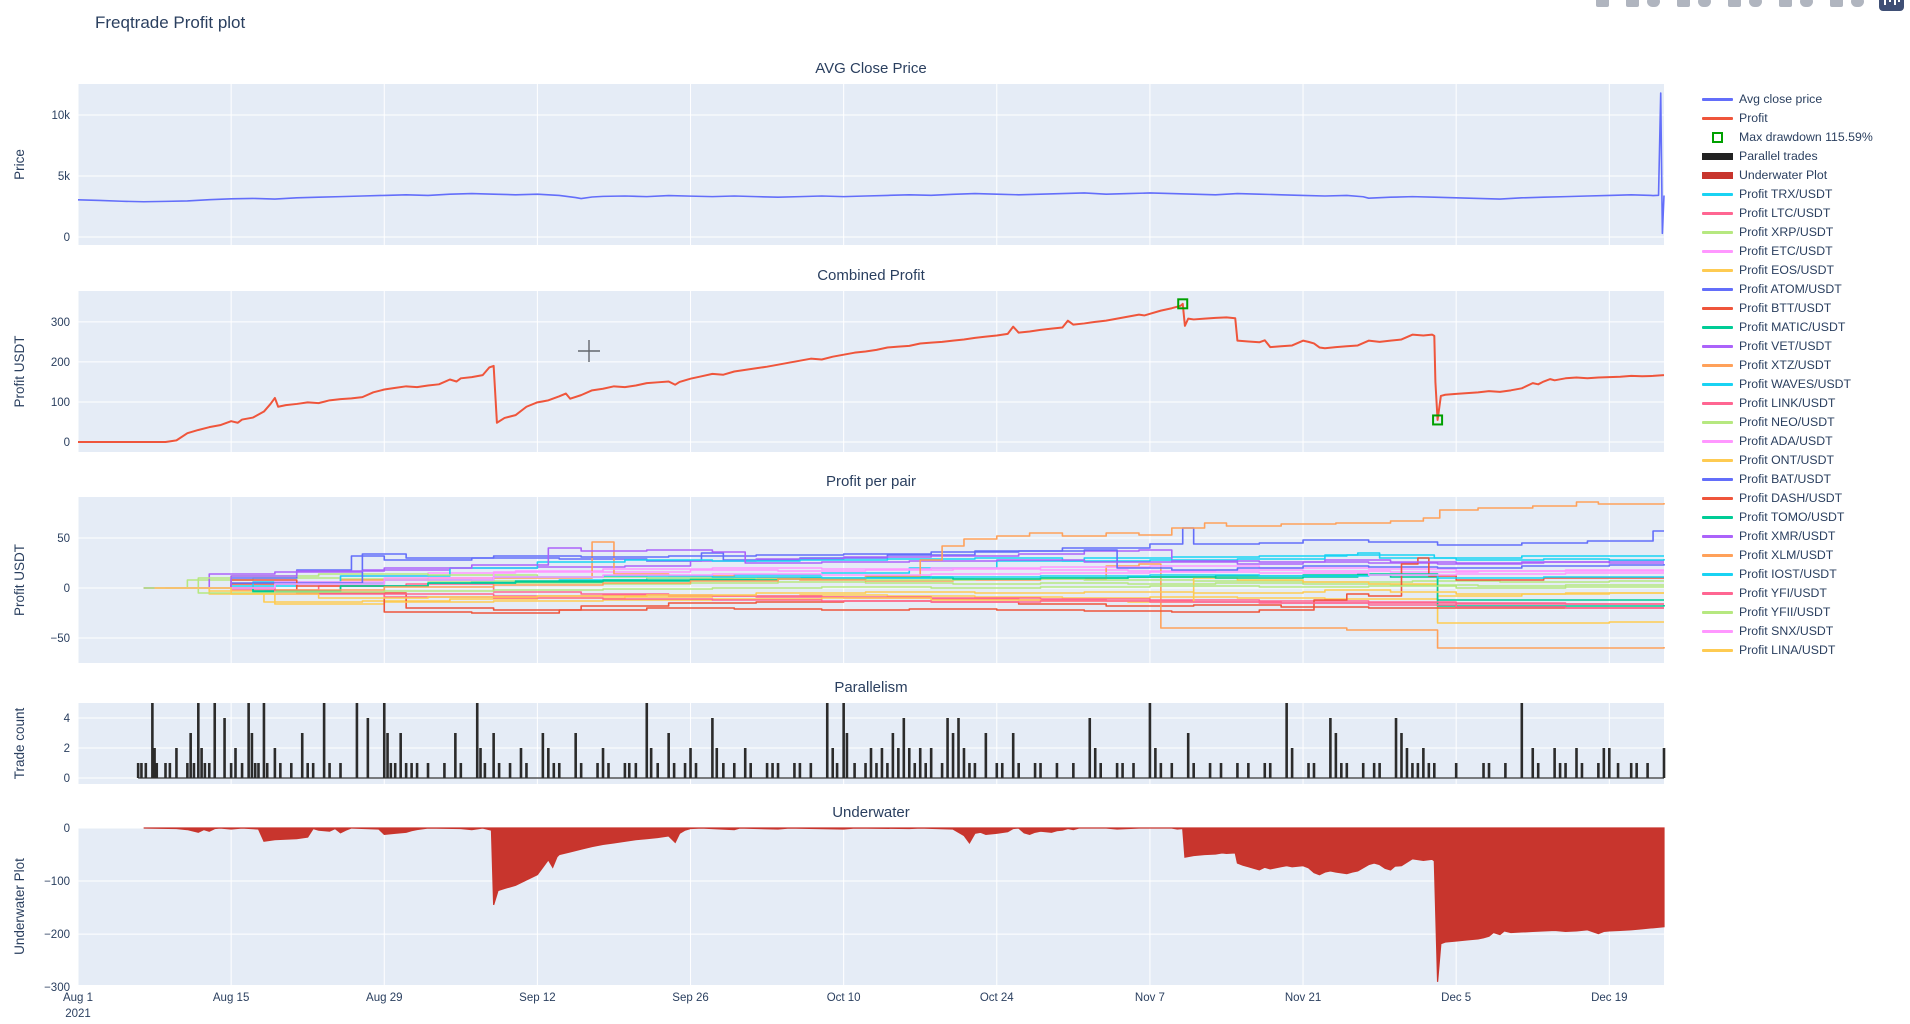 This screenshot has height=1024, width=1910. Describe the element at coordinates (1787, 194) in the screenshot. I see `legend-item-profit-trx-usdt: Profit TRX/USDT` at that location.